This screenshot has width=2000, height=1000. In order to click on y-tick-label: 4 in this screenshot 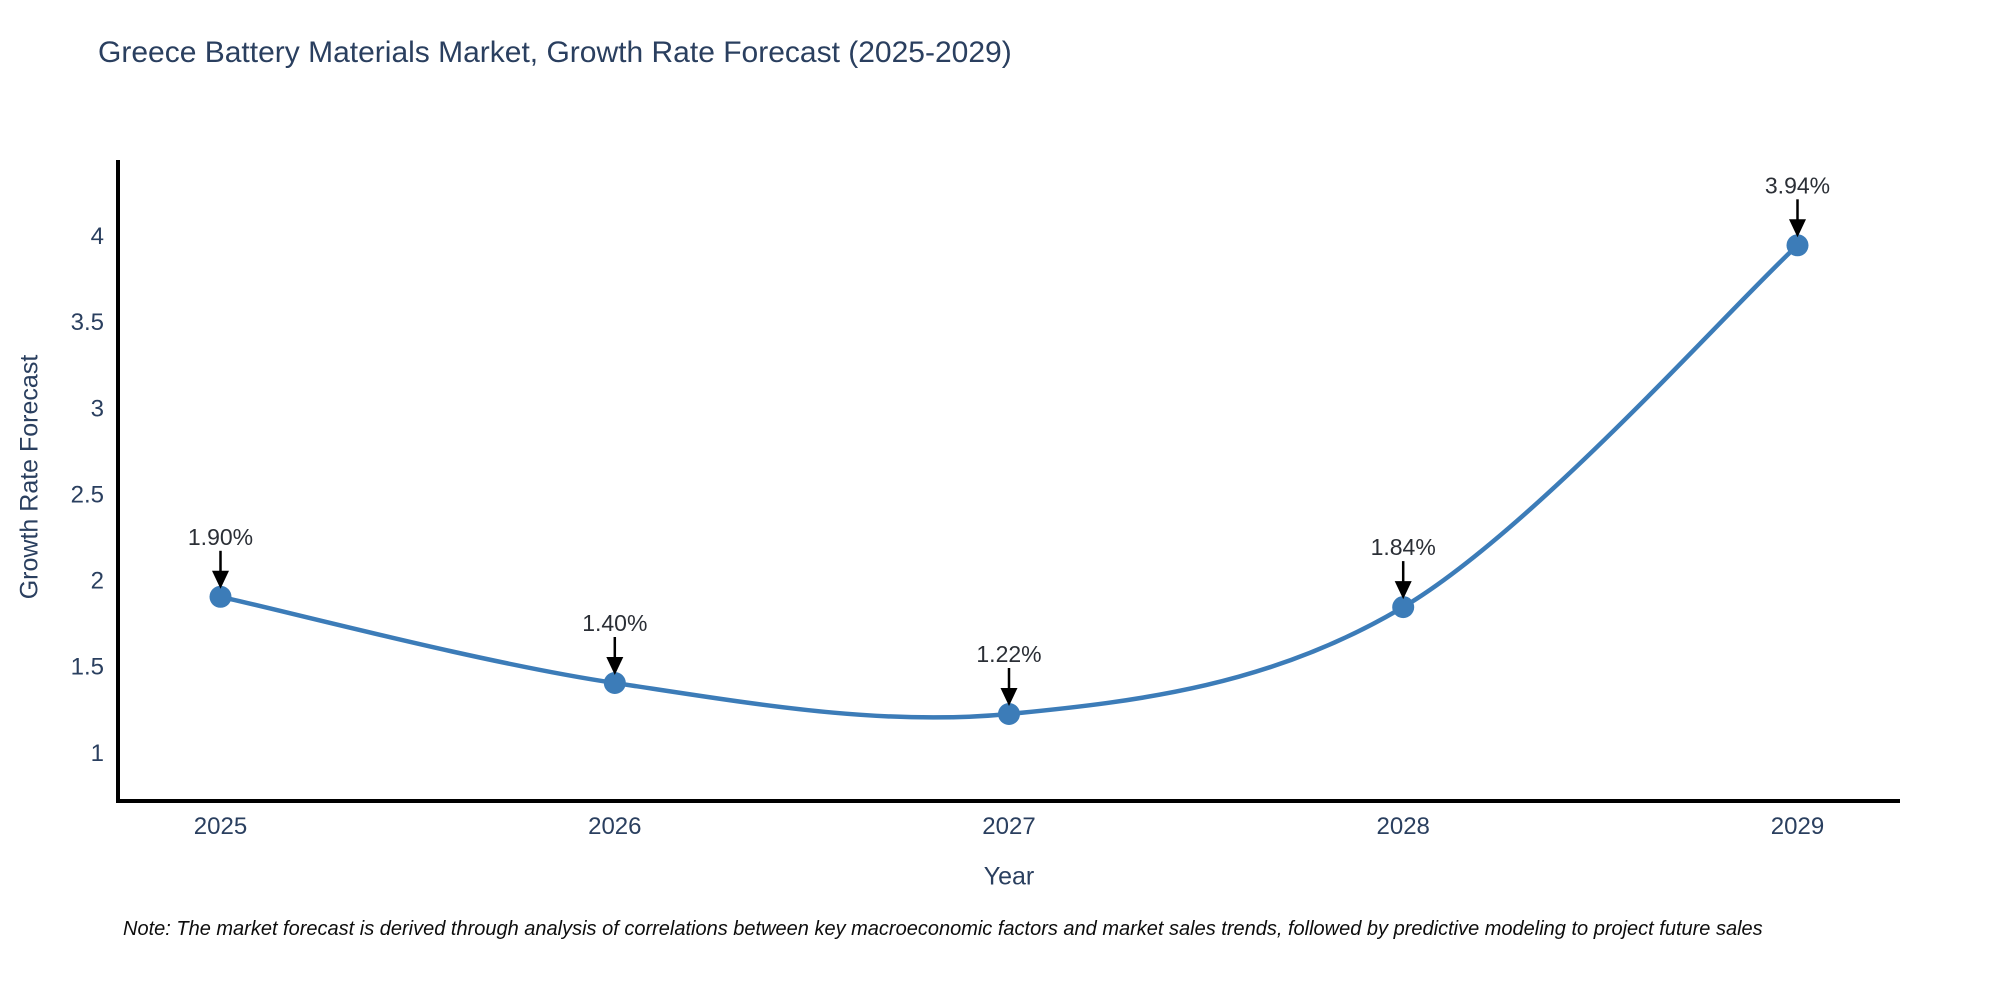, I will do `click(97, 236)`.